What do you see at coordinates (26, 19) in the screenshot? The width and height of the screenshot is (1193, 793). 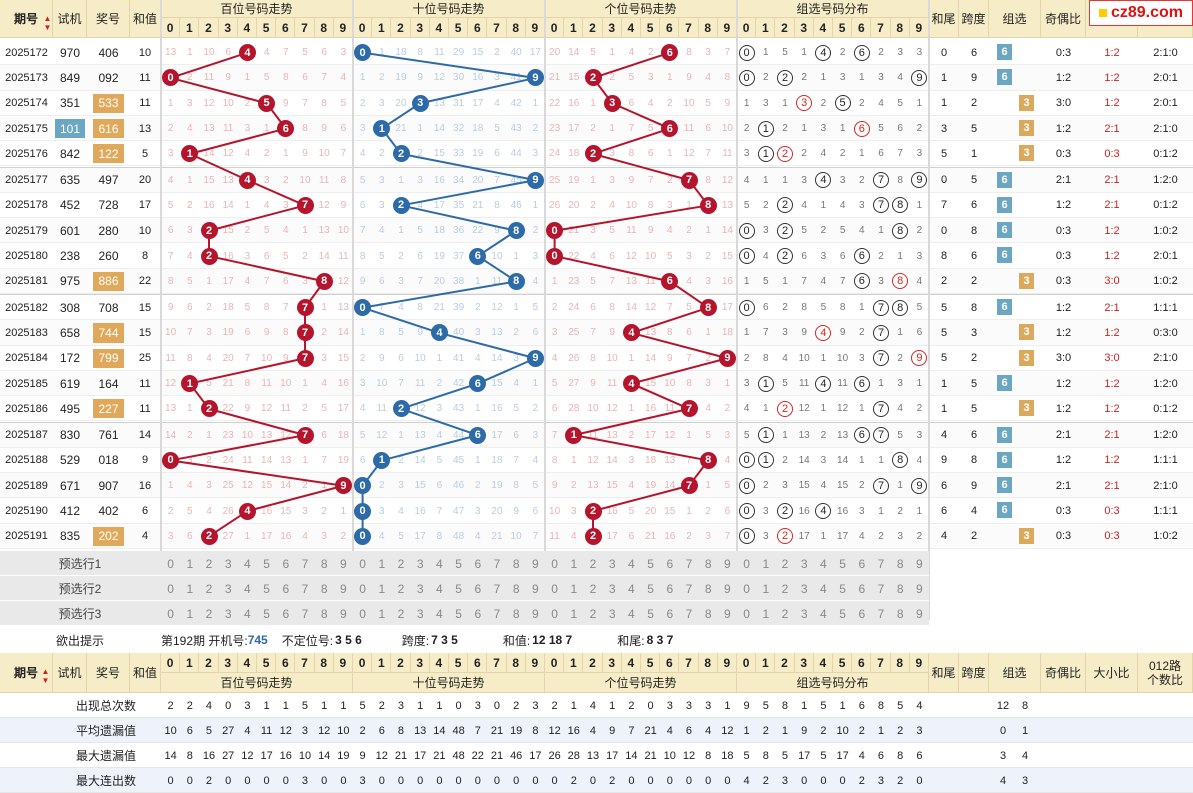 I see `issue-sort-header: 期号` at bounding box center [26, 19].